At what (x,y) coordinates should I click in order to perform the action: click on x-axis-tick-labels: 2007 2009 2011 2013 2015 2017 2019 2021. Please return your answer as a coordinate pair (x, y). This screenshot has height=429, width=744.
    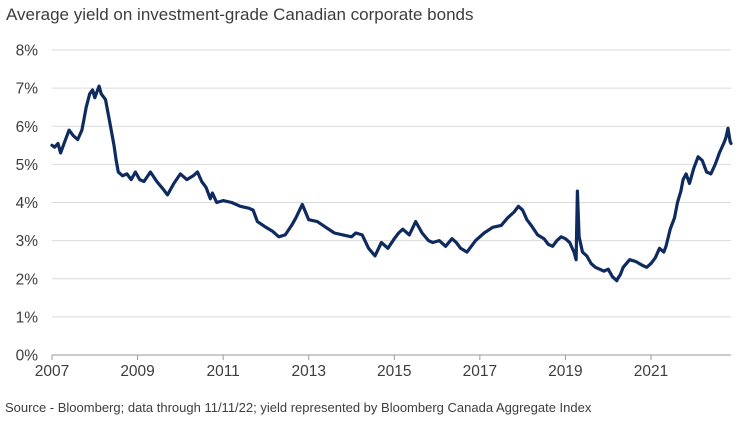
    Looking at the image, I should click on (351, 371).